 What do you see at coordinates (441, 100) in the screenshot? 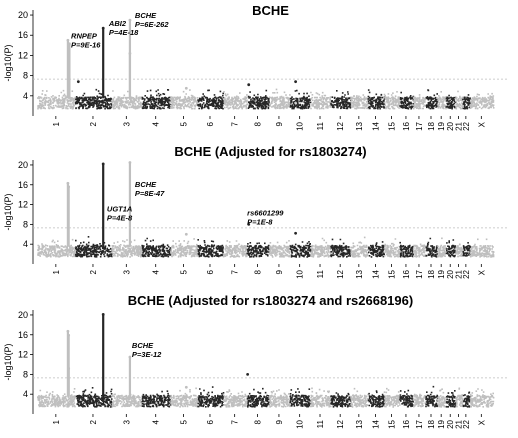
I see `chromosome-19-snps` at bounding box center [441, 100].